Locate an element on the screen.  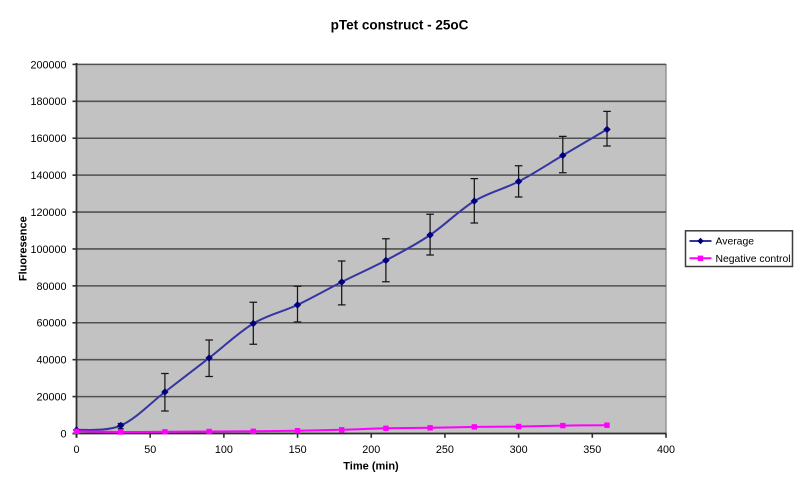
svg-text: 200 is located at coordinates (371, 450).